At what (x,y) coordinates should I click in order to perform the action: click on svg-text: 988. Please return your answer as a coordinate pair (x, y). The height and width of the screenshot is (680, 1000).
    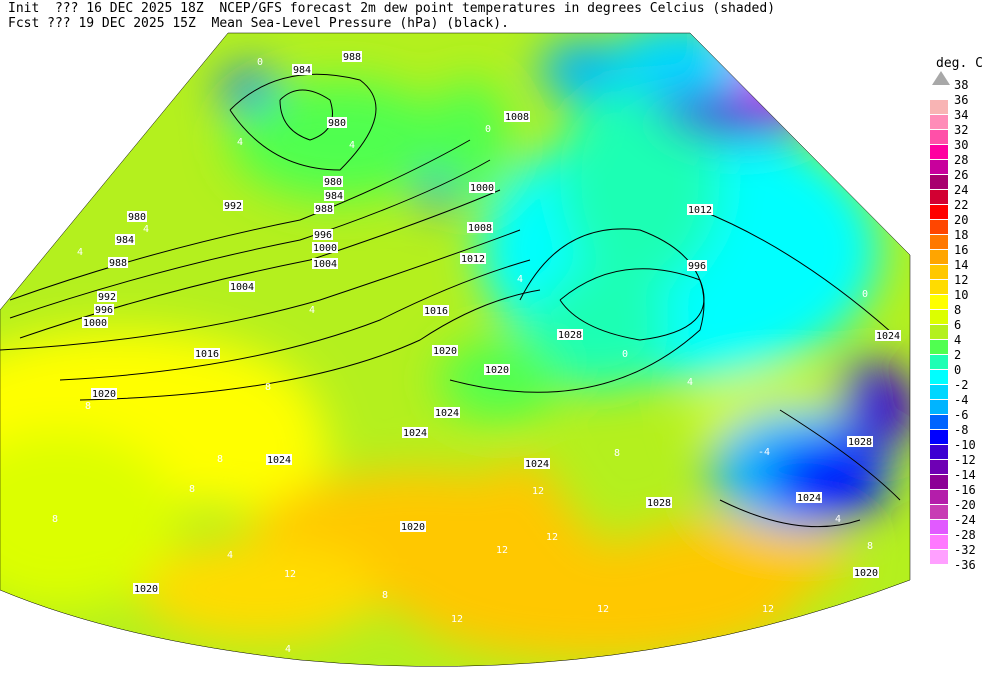
    Looking at the image, I should click on (324, 209).